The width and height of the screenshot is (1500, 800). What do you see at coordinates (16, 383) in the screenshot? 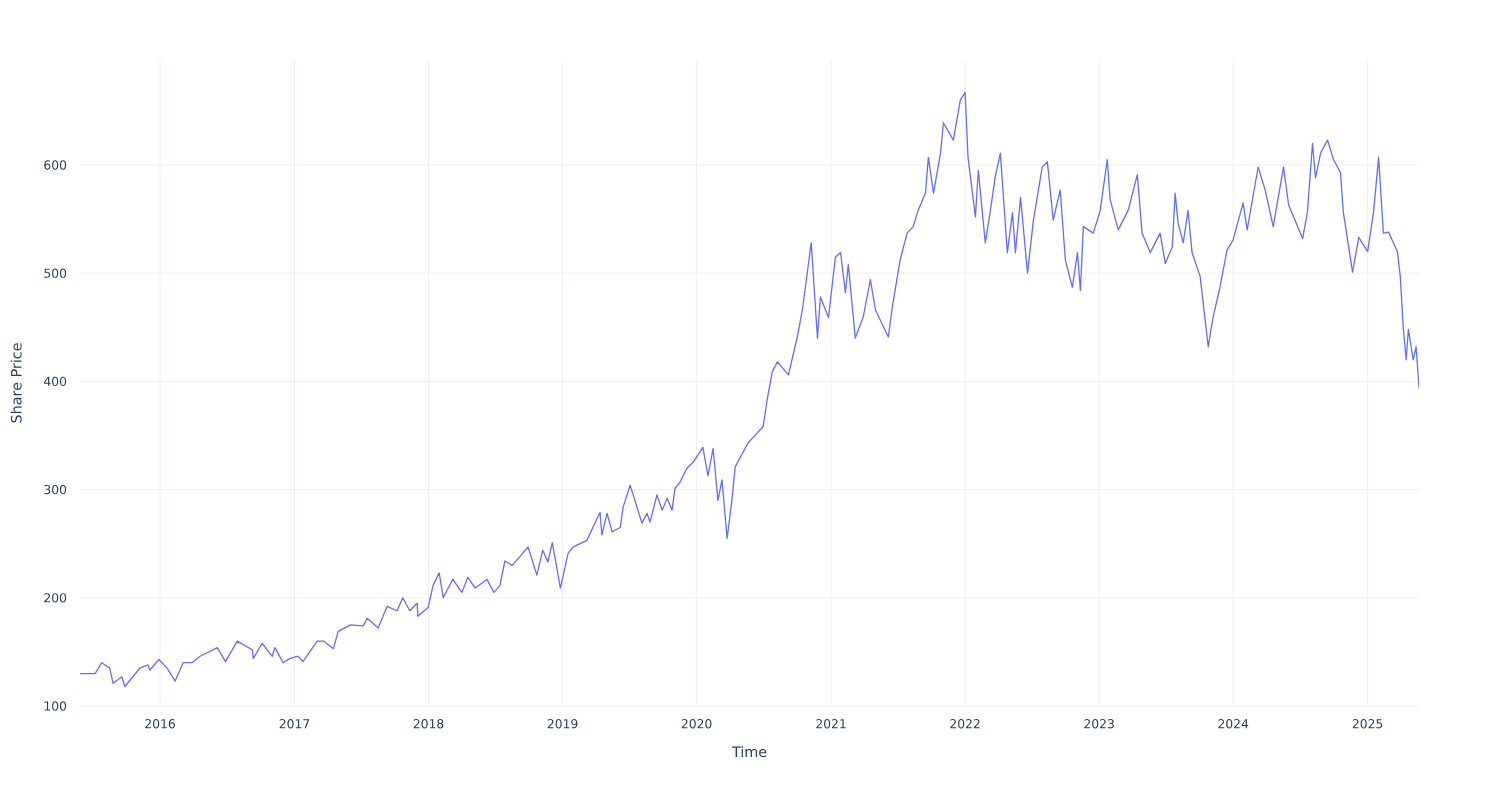
I see `y-axis-title: Share Price` at bounding box center [16, 383].